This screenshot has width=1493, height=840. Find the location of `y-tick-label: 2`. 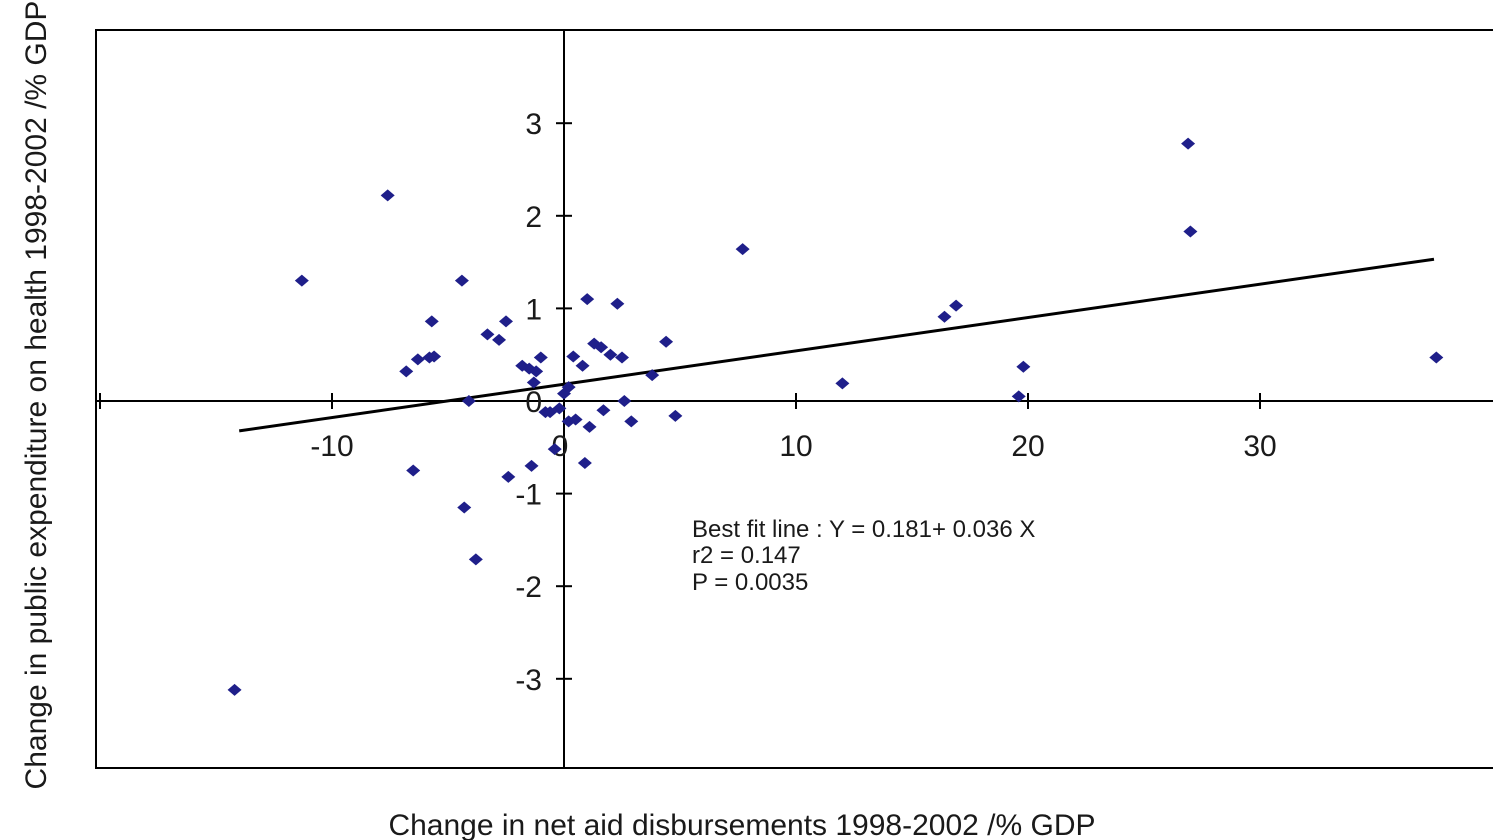

y-tick-label: 2 is located at coordinates (533, 217).